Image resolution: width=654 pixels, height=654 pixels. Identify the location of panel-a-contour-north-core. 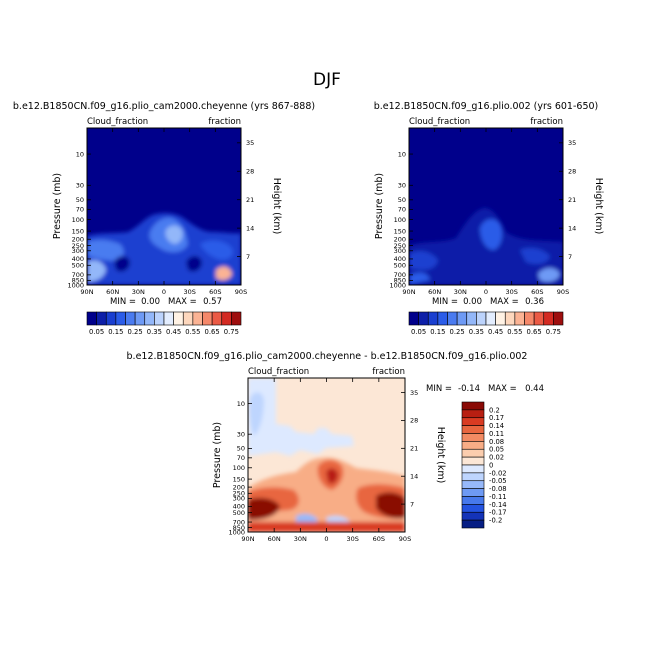
(96, 271).